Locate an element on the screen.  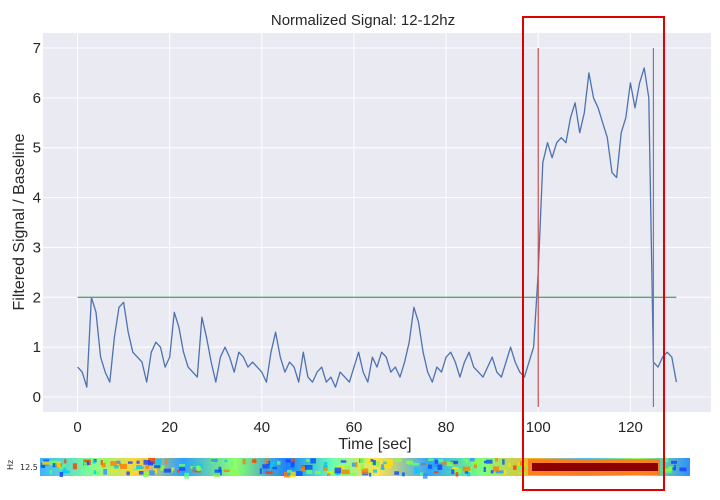
spectrogram: 12.5 Hz is located at coordinates (348, 468).